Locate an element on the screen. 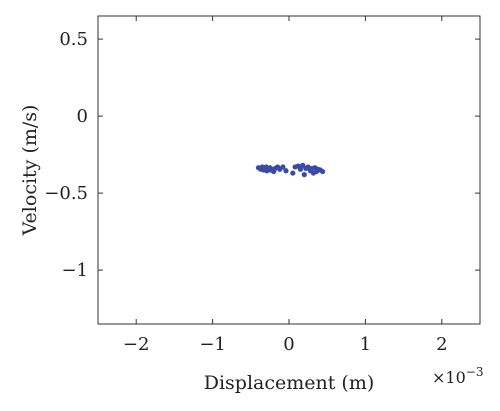 The height and width of the screenshot is (411, 500). y-axis-label: Velocity (m/s) is located at coordinates (30, 171).